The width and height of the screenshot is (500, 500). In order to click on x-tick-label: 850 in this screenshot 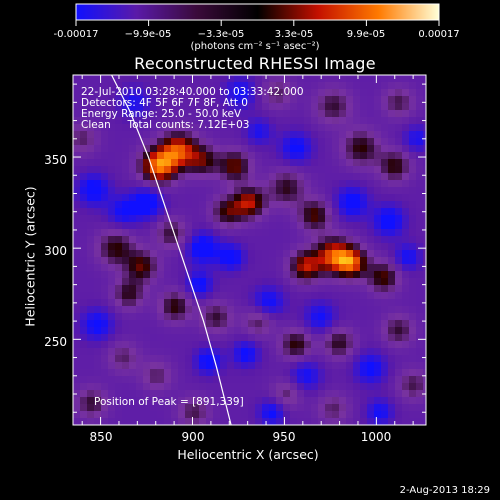, I will do `click(101, 437)`.